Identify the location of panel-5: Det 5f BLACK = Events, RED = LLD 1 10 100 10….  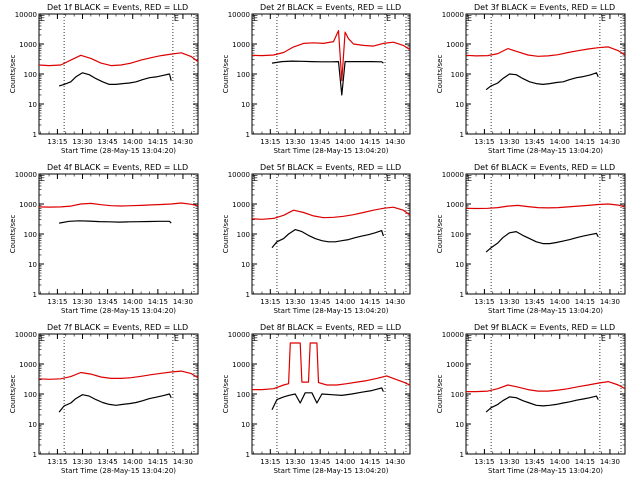
(316, 239).